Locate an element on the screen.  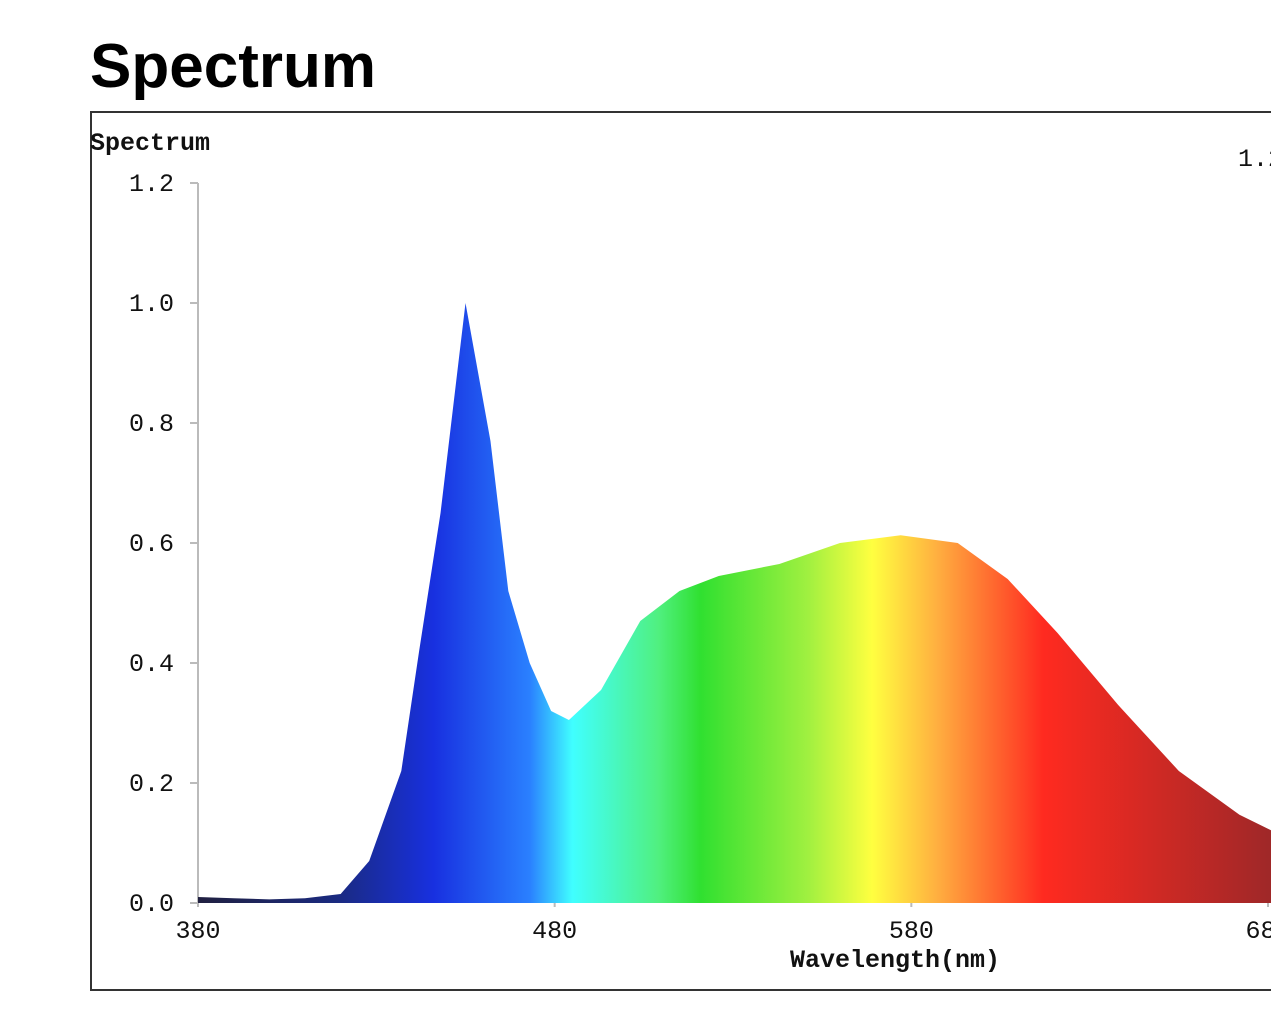
y2-tick-label: 1.2 is located at coordinates (1254, 159).